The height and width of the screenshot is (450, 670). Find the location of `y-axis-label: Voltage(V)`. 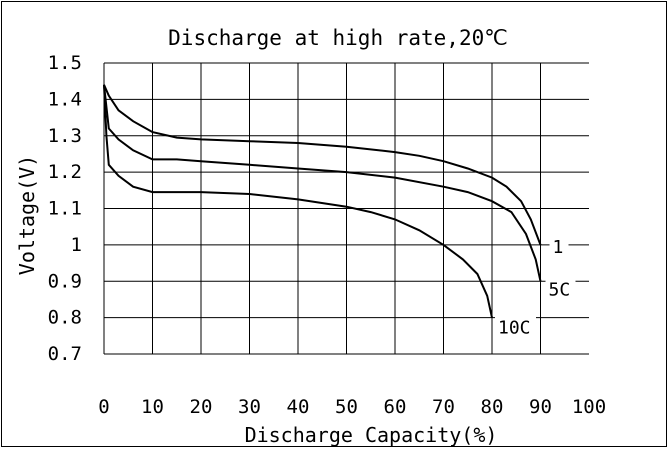

y-axis-label: Voltage(V) is located at coordinates (27, 215).